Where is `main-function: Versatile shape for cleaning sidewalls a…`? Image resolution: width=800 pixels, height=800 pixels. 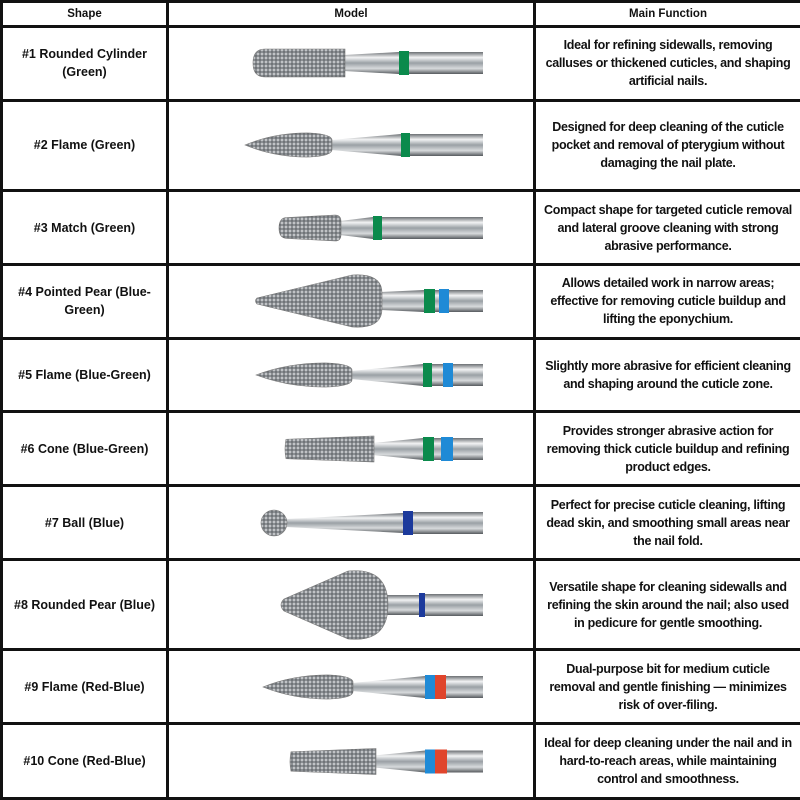
main-function: Versatile shape for cleaning sidewalls a… is located at coordinates (666, 604).